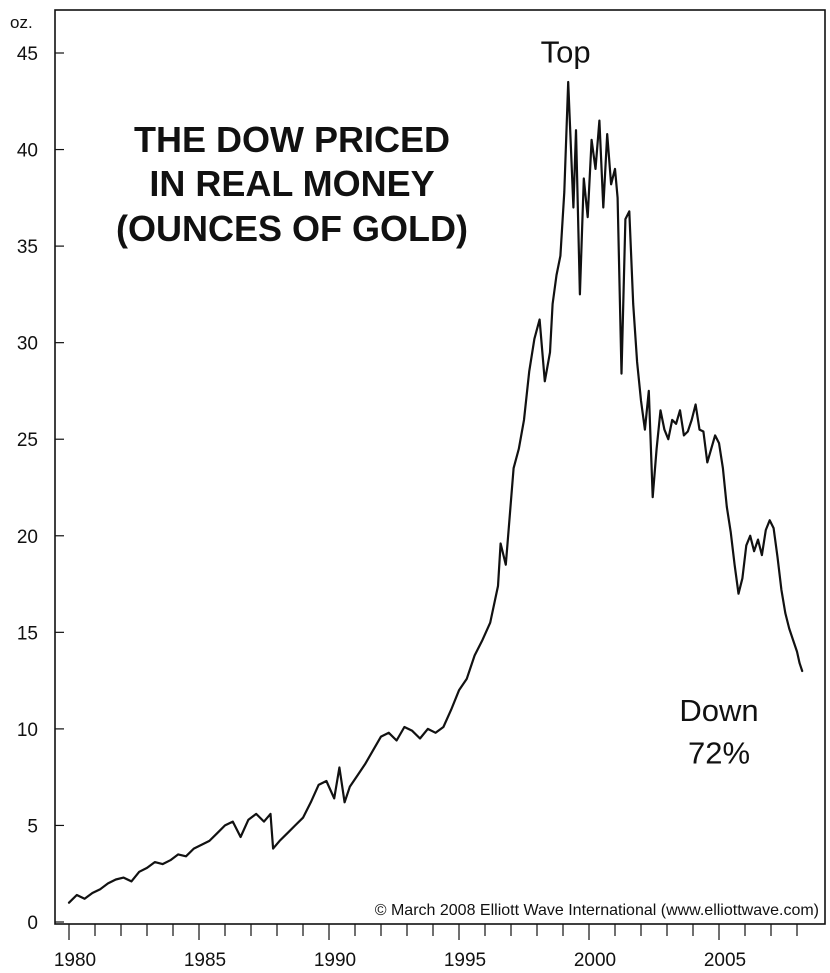  What do you see at coordinates (725, 960) in the screenshot?
I see `x-tick-label: 2005` at bounding box center [725, 960].